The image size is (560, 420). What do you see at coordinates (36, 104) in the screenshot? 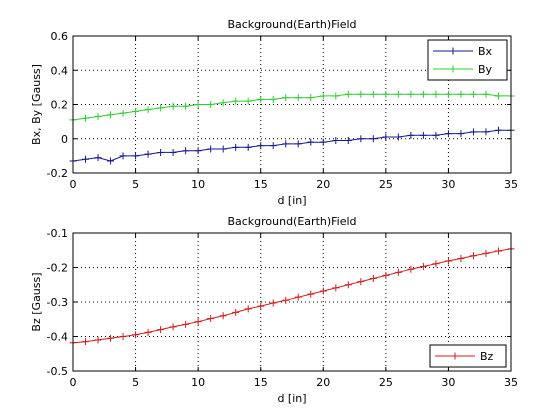
I see `y-axis-label: Bx, By [Gauss]` at bounding box center [36, 104].